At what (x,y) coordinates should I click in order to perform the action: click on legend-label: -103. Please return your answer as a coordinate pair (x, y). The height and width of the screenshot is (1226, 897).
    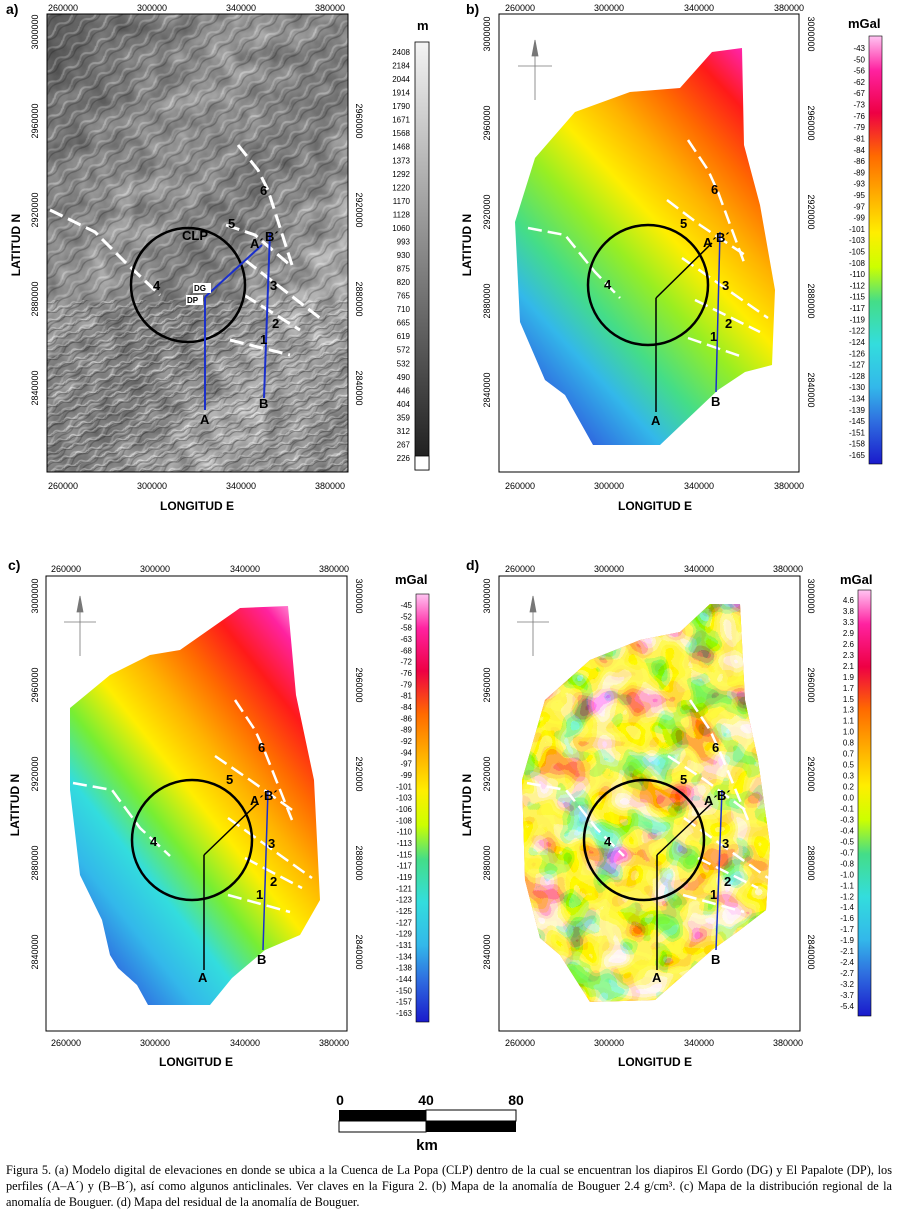
    Looking at the image, I should click on (857, 240).